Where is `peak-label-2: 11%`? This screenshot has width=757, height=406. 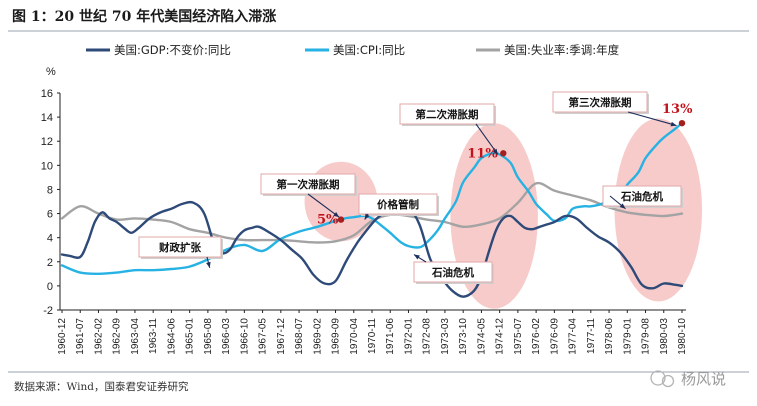 peak-label-2: 11% is located at coordinates (482, 153).